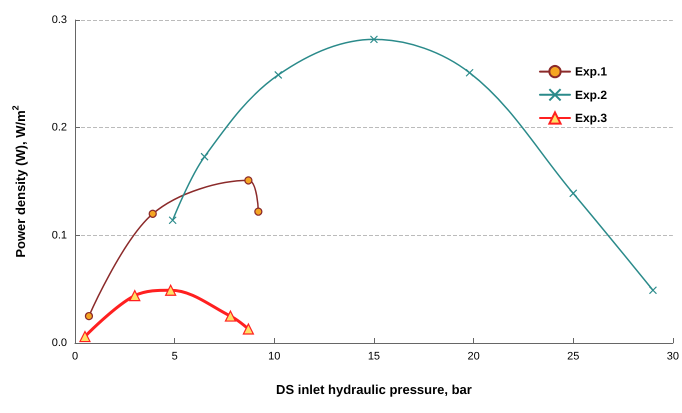 The image size is (682, 413). Describe the element at coordinates (374, 356) in the screenshot. I see `x-tick-label: 15` at that location.